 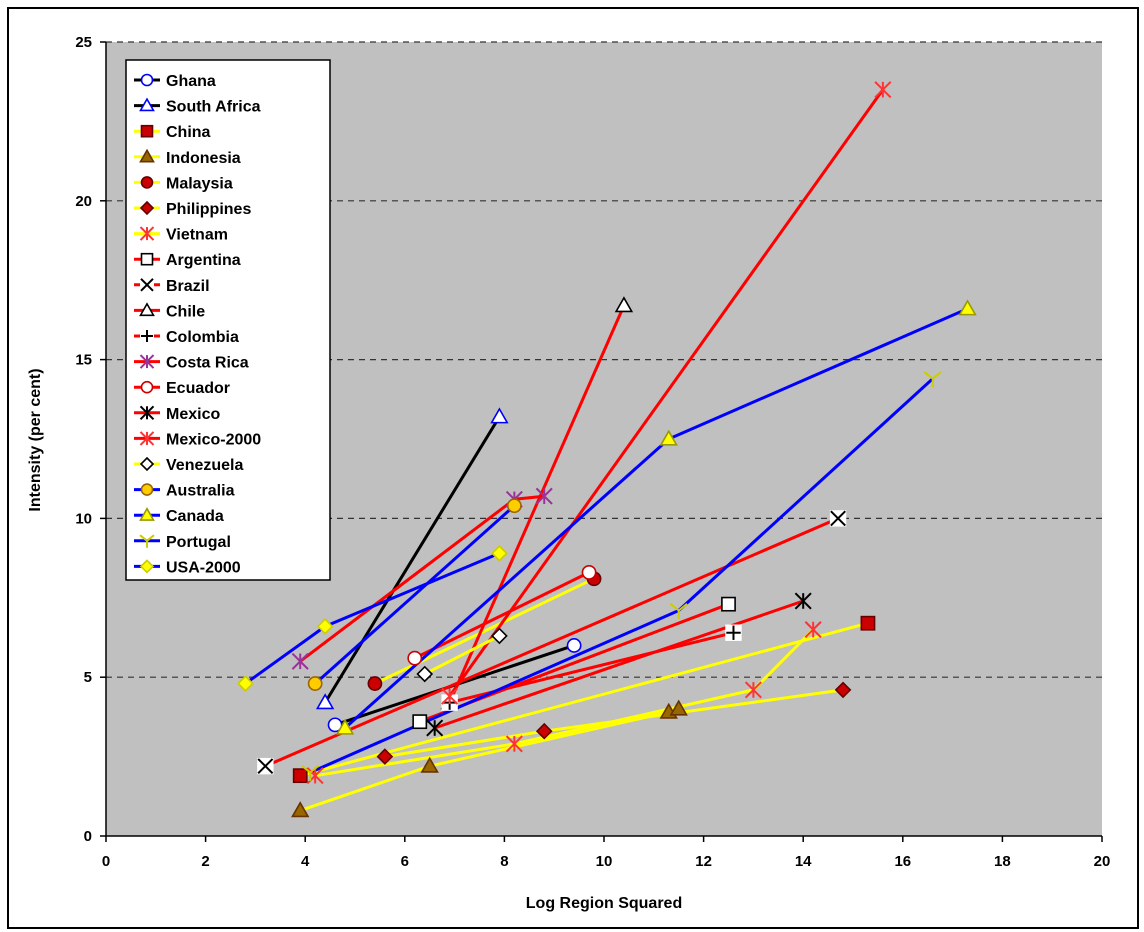 I want to click on x-tick-label: 6, so click(x=405, y=861).